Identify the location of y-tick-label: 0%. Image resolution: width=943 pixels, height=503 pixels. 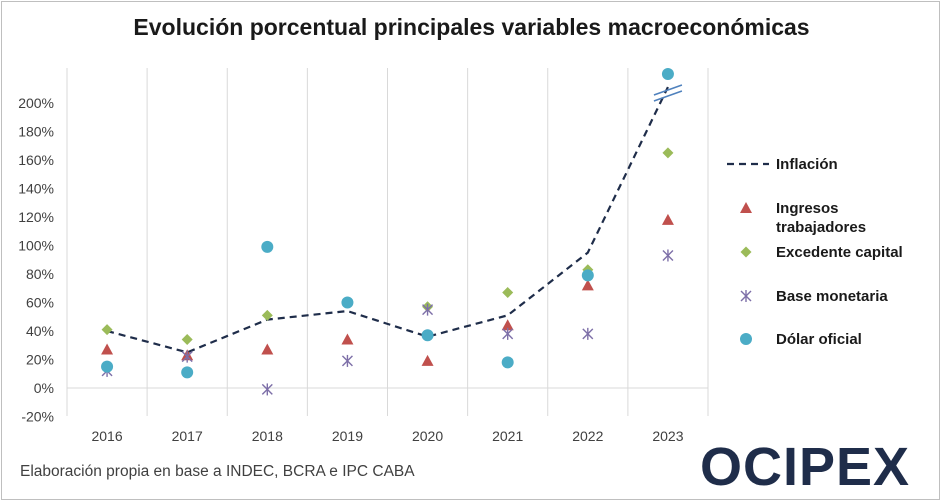
(44, 388).